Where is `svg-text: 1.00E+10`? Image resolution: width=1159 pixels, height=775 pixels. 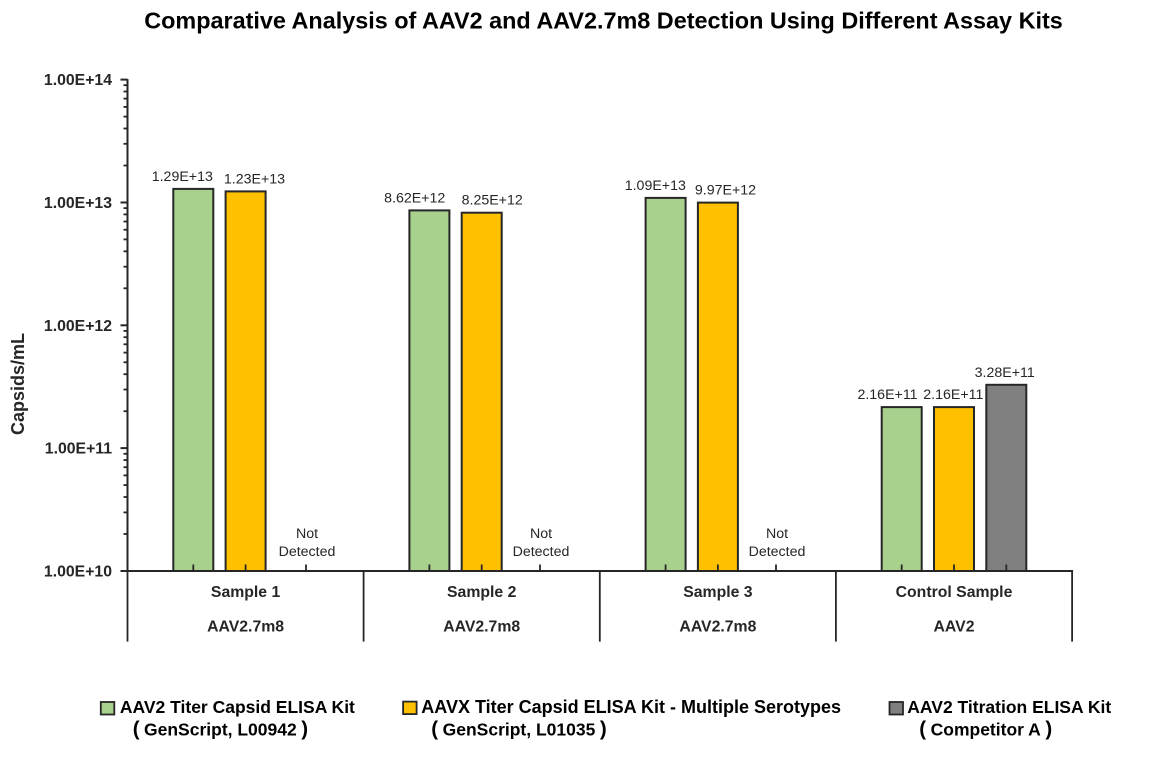 svg-text: 1.00E+10 is located at coordinates (78, 572).